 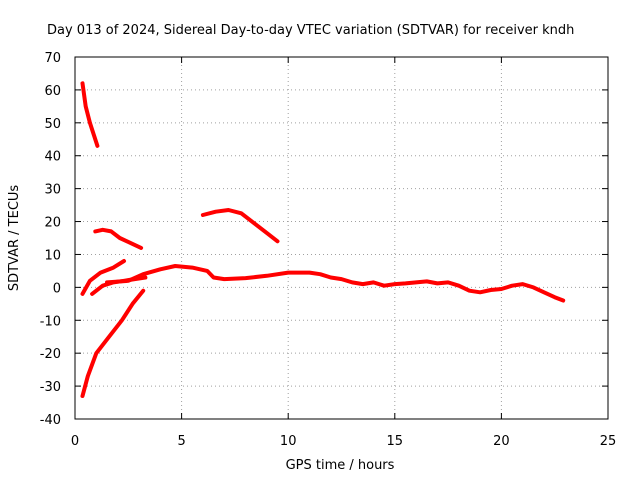 What do you see at coordinates (50, 420) in the screenshot?
I see `y-tick-label: -40` at bounding box center [50, 420].